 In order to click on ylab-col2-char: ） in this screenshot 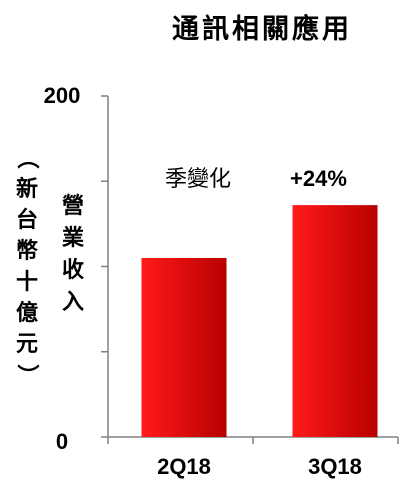, I will do `click(27, 375)`.